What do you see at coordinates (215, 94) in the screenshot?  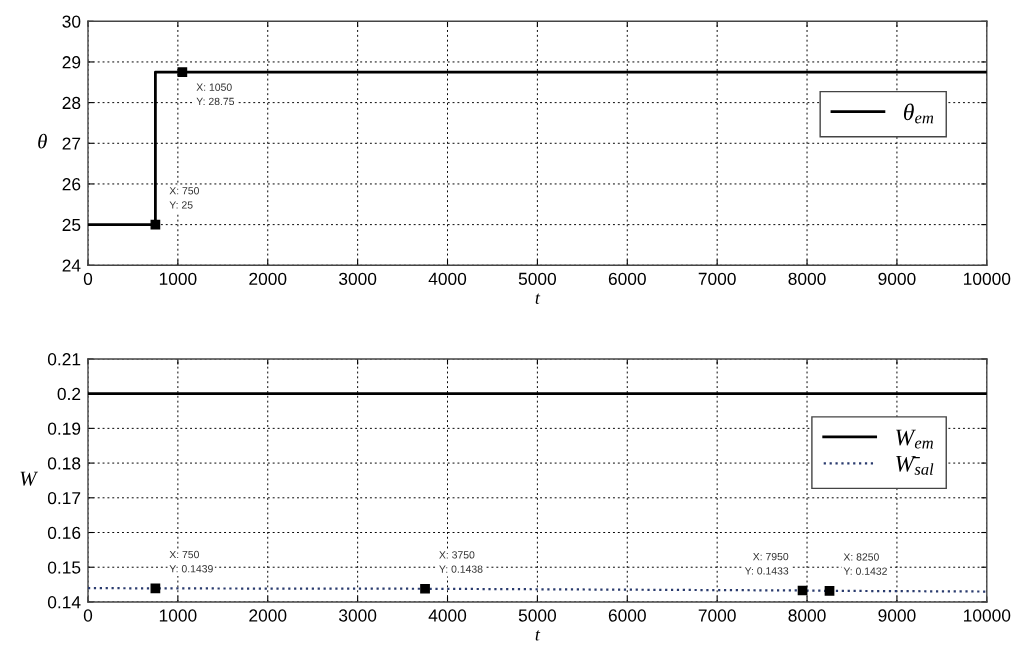 I see `annotation: X: 1050 Y: 28.75` at bounding box center [215, 94].